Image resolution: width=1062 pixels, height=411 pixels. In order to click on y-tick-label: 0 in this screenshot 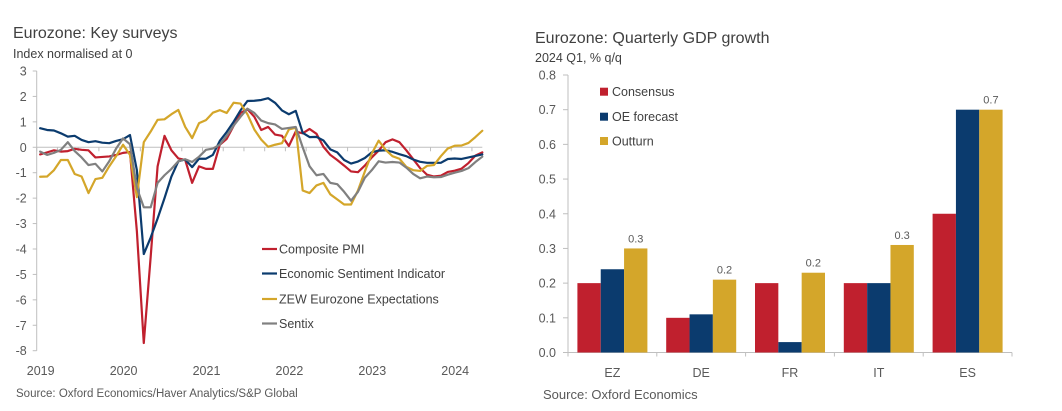, I will do `click(23, 148)`.